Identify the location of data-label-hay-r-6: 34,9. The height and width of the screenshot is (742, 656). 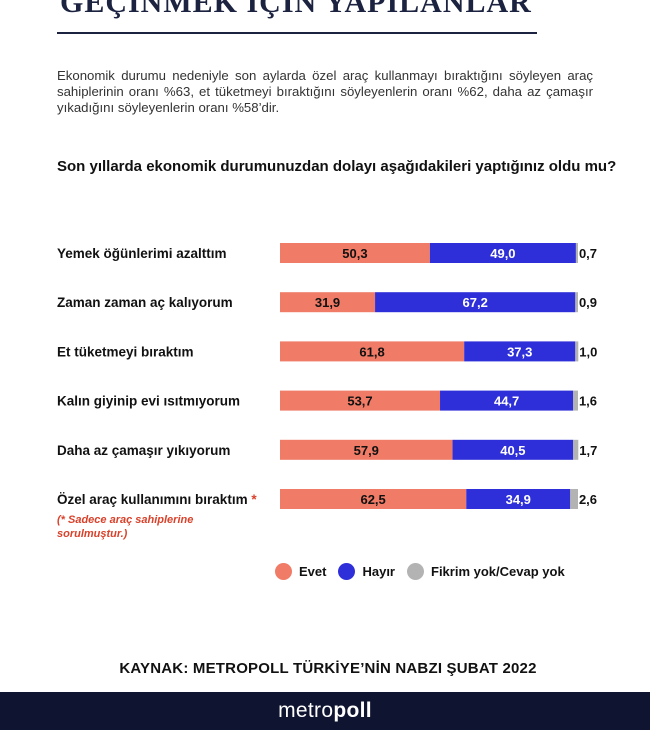
(518, 499).